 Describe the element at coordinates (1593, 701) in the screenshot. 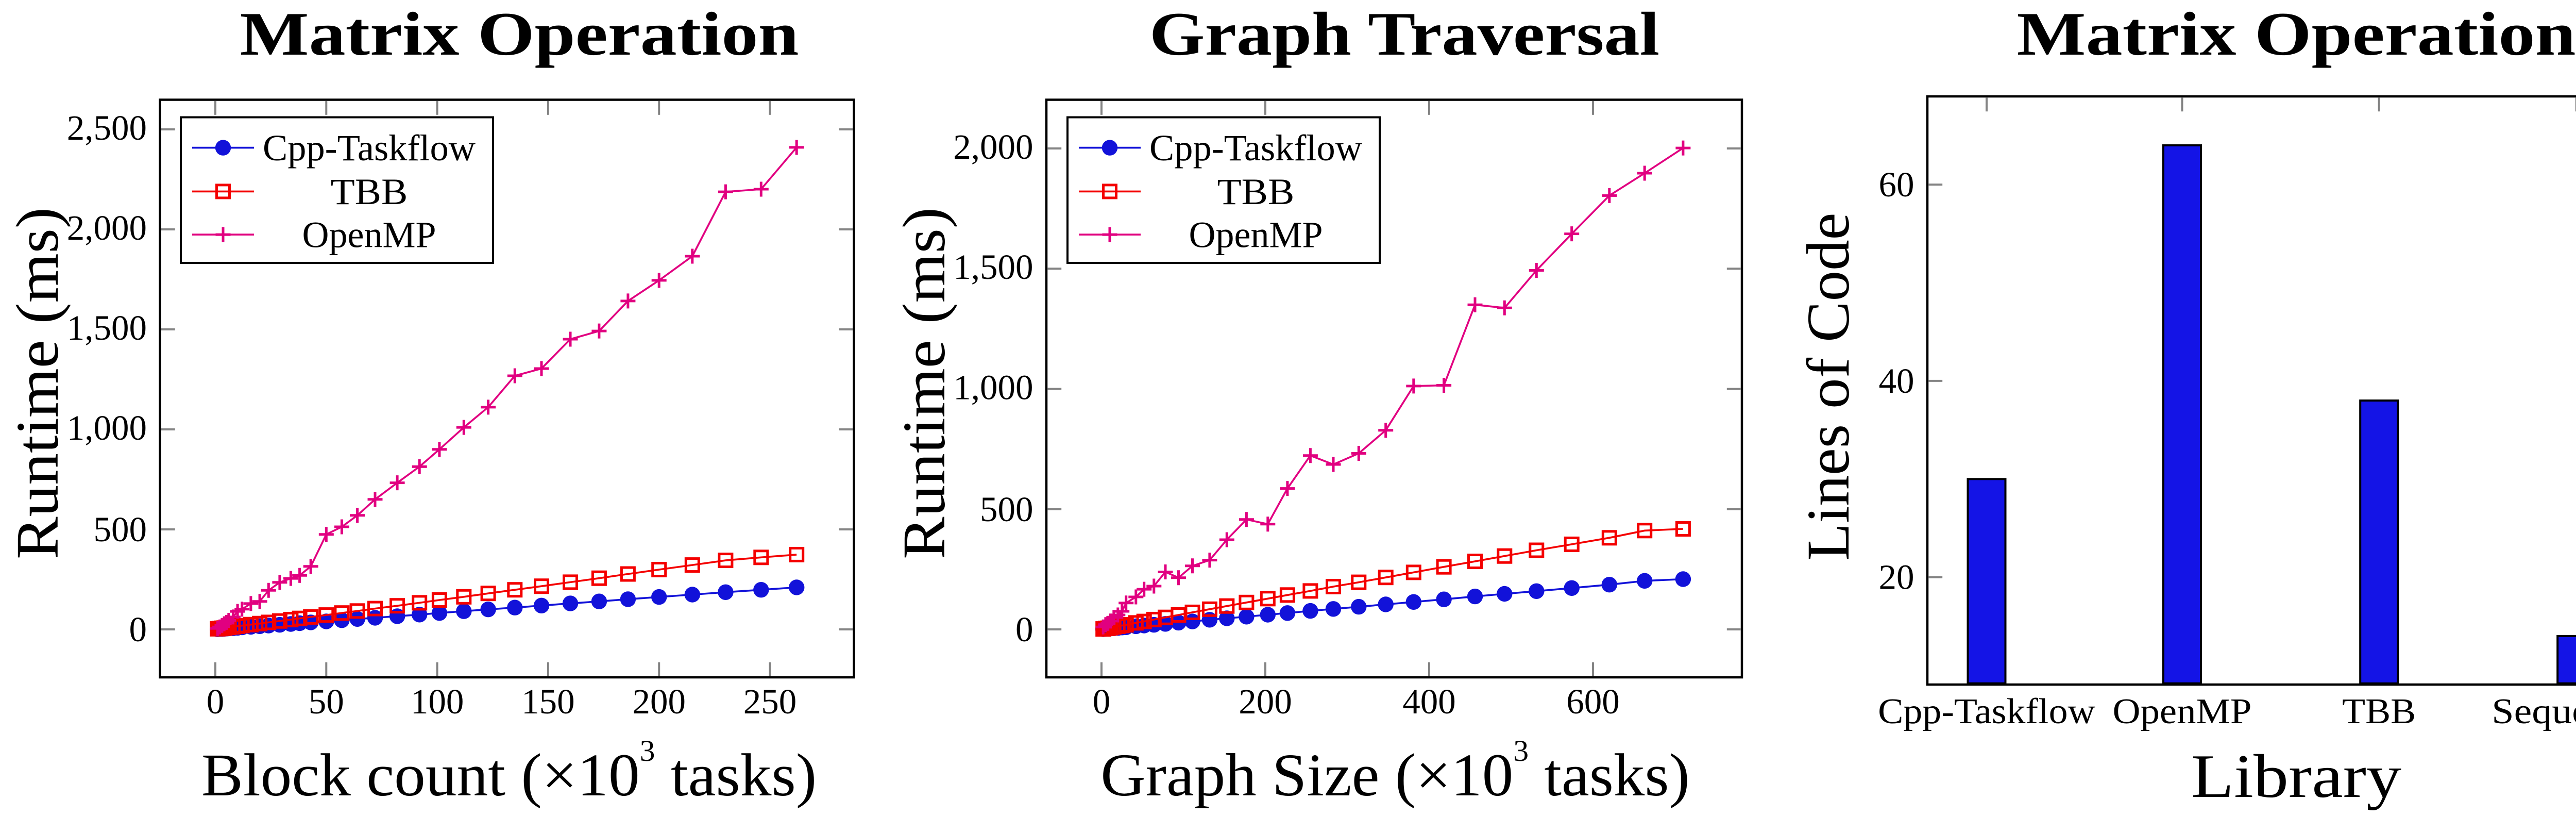

I see `svg-text: 600` at that location.